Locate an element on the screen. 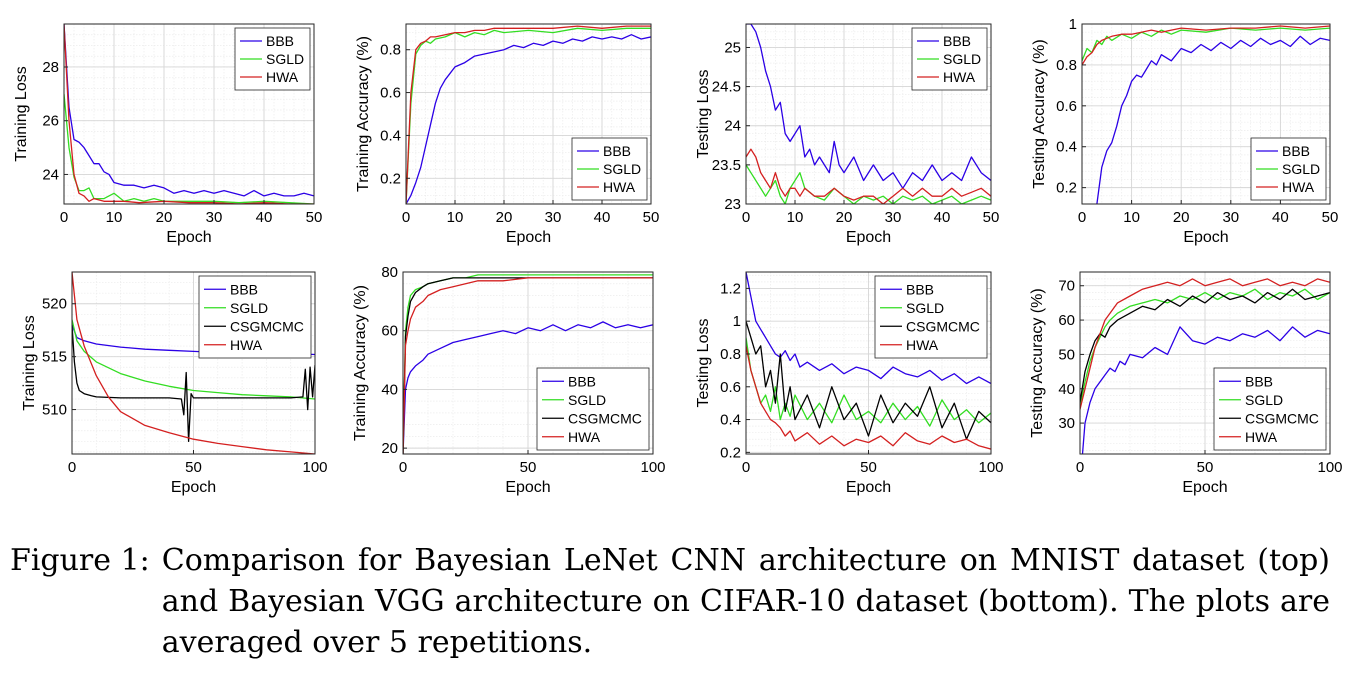  caption-label: Figure 1: is located at coordinates (80, 560).